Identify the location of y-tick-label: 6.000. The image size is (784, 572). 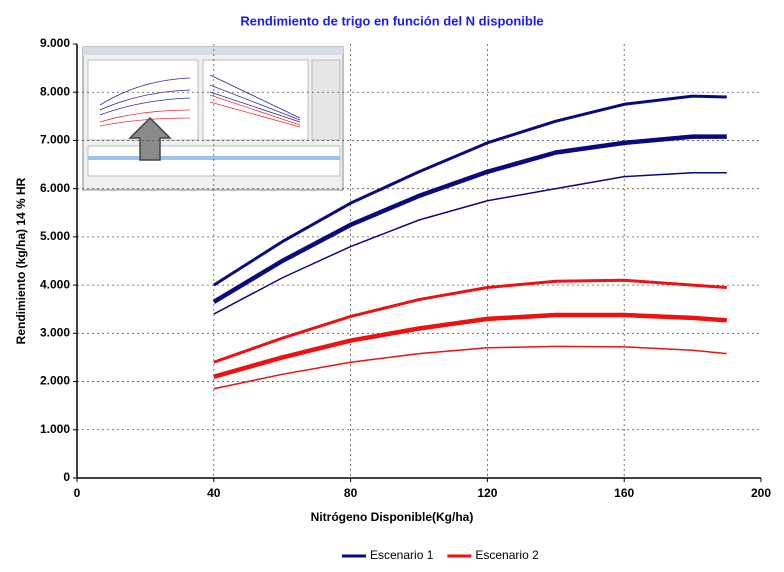
(55, 188).